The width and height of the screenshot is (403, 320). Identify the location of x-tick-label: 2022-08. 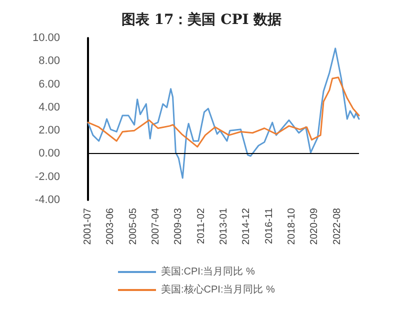
(337, 226).